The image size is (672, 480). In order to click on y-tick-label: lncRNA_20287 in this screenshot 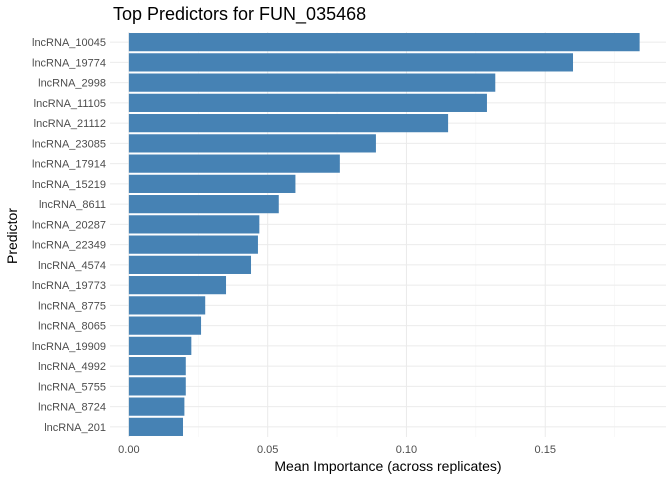, I will do `click(69, 225)`.